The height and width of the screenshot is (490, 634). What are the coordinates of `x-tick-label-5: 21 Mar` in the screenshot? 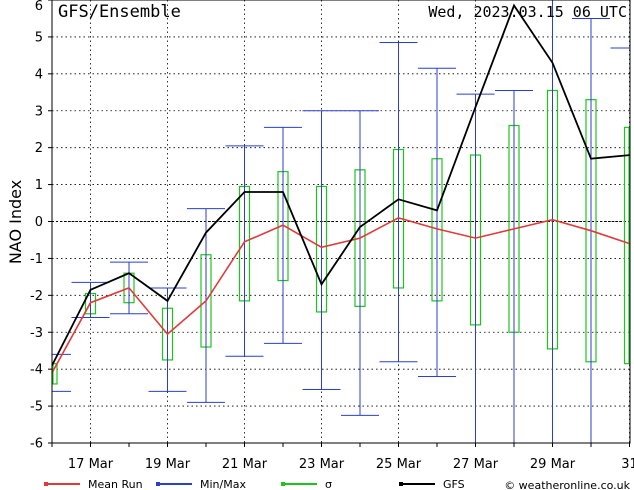 It's located at (245, 464).